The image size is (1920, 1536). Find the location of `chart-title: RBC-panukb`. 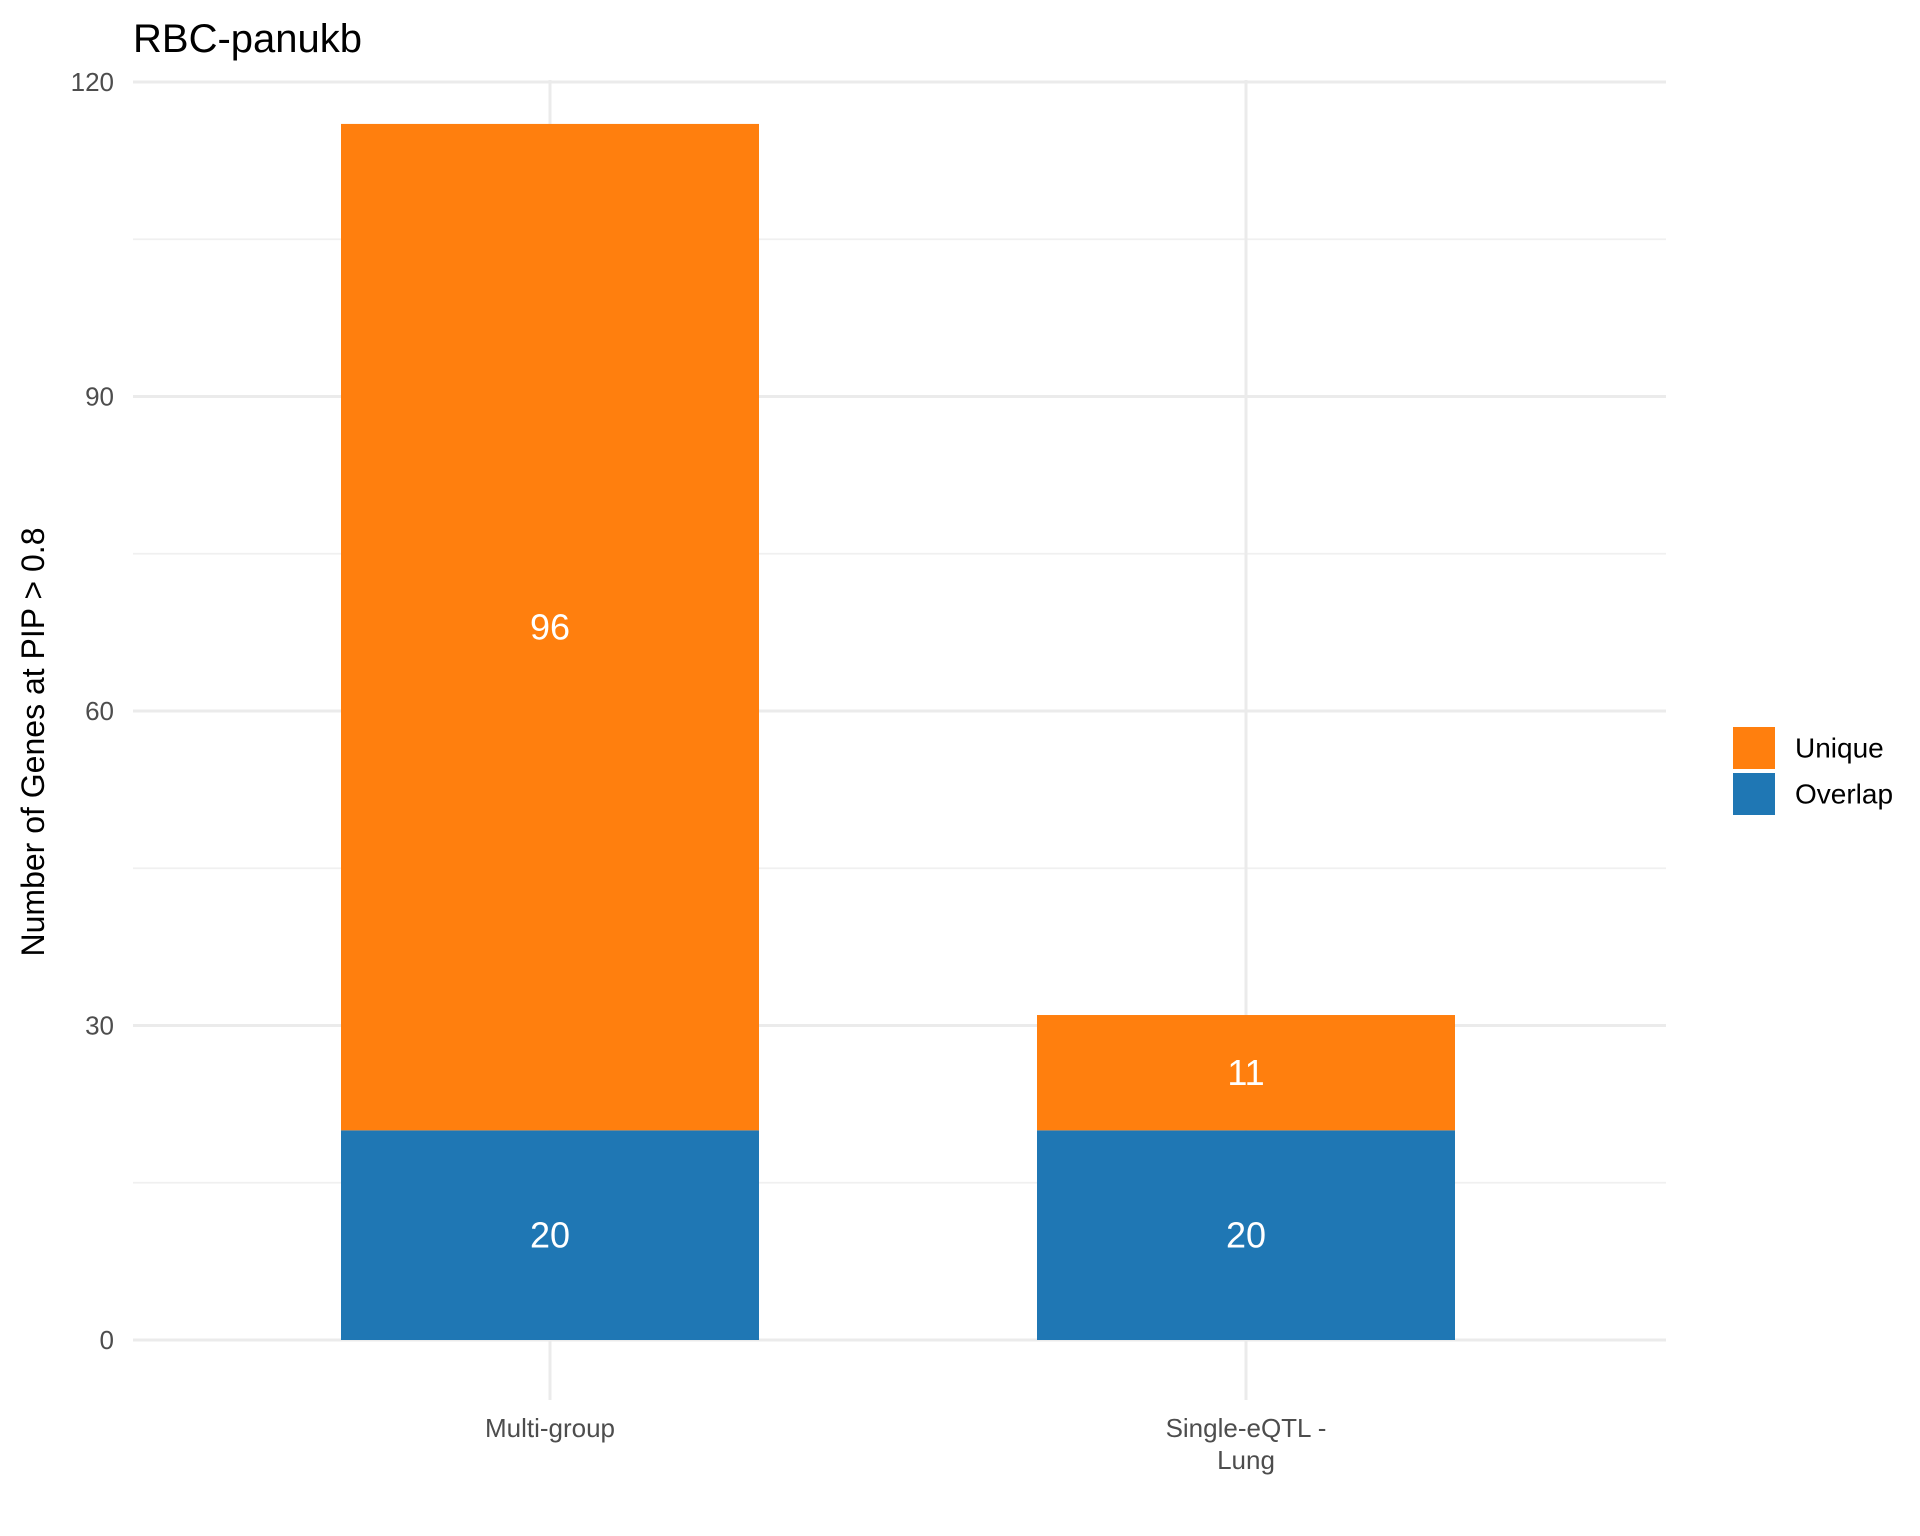

chart-title: RBC-panukb is located at coordinates (247, 39).